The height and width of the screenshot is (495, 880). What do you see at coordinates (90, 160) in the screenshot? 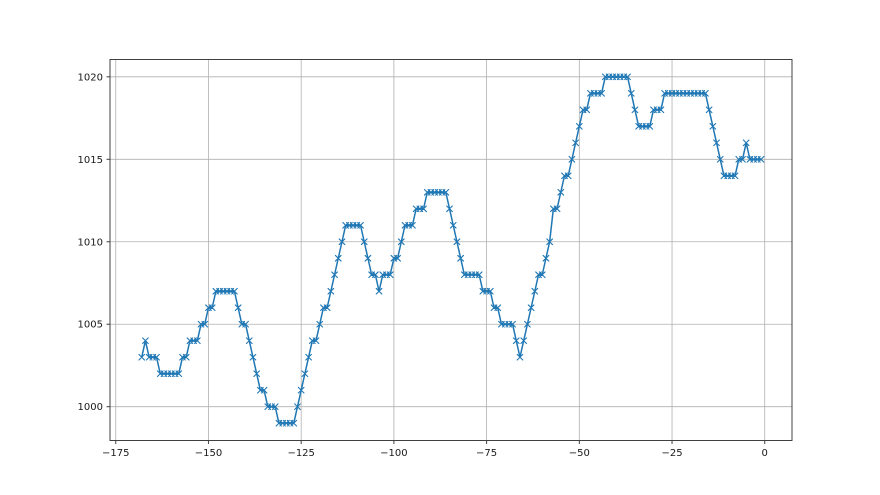
I see `svg-text: 1015` at bounding box center [90, 160].